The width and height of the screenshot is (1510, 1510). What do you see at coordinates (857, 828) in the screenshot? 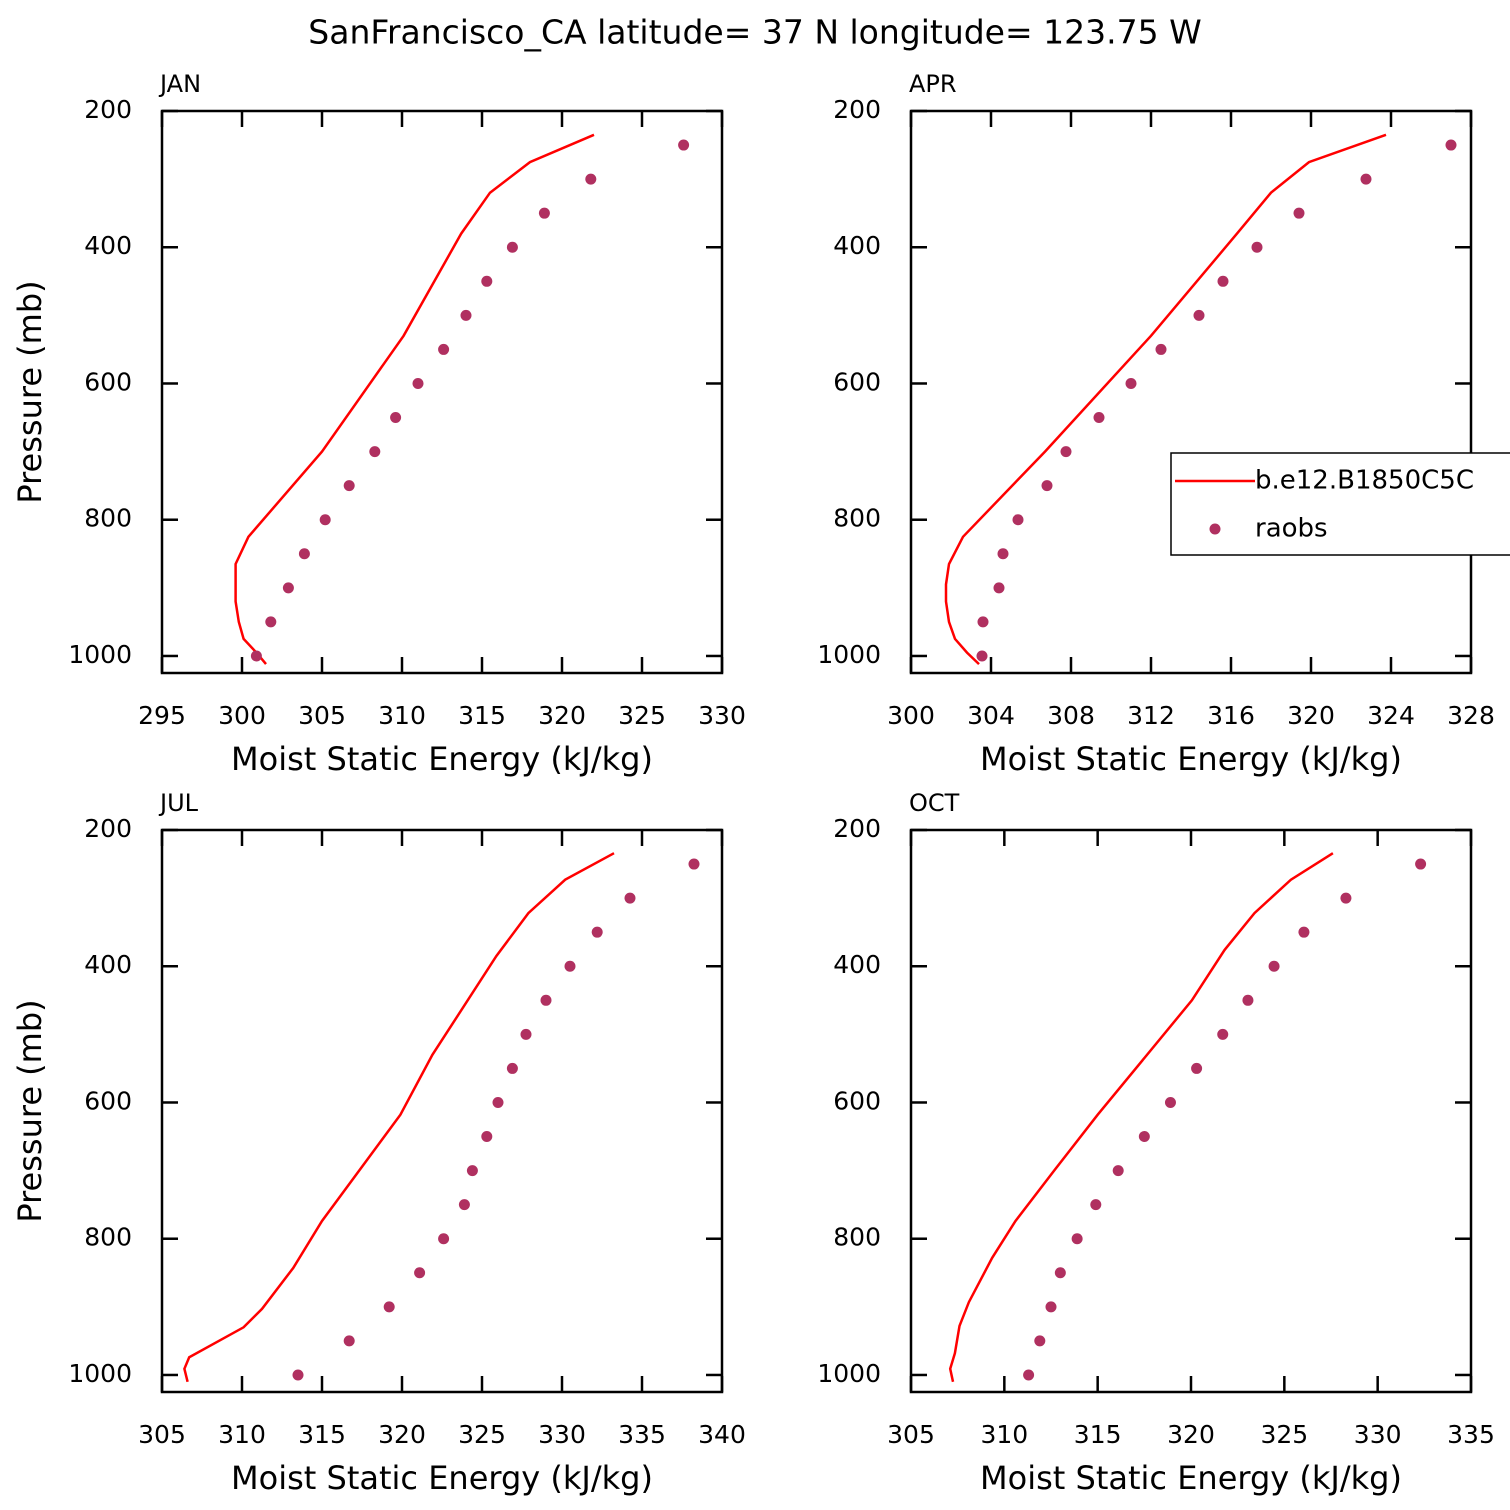
I see `y-tick-label: 200` at bounding box center [857, 828].